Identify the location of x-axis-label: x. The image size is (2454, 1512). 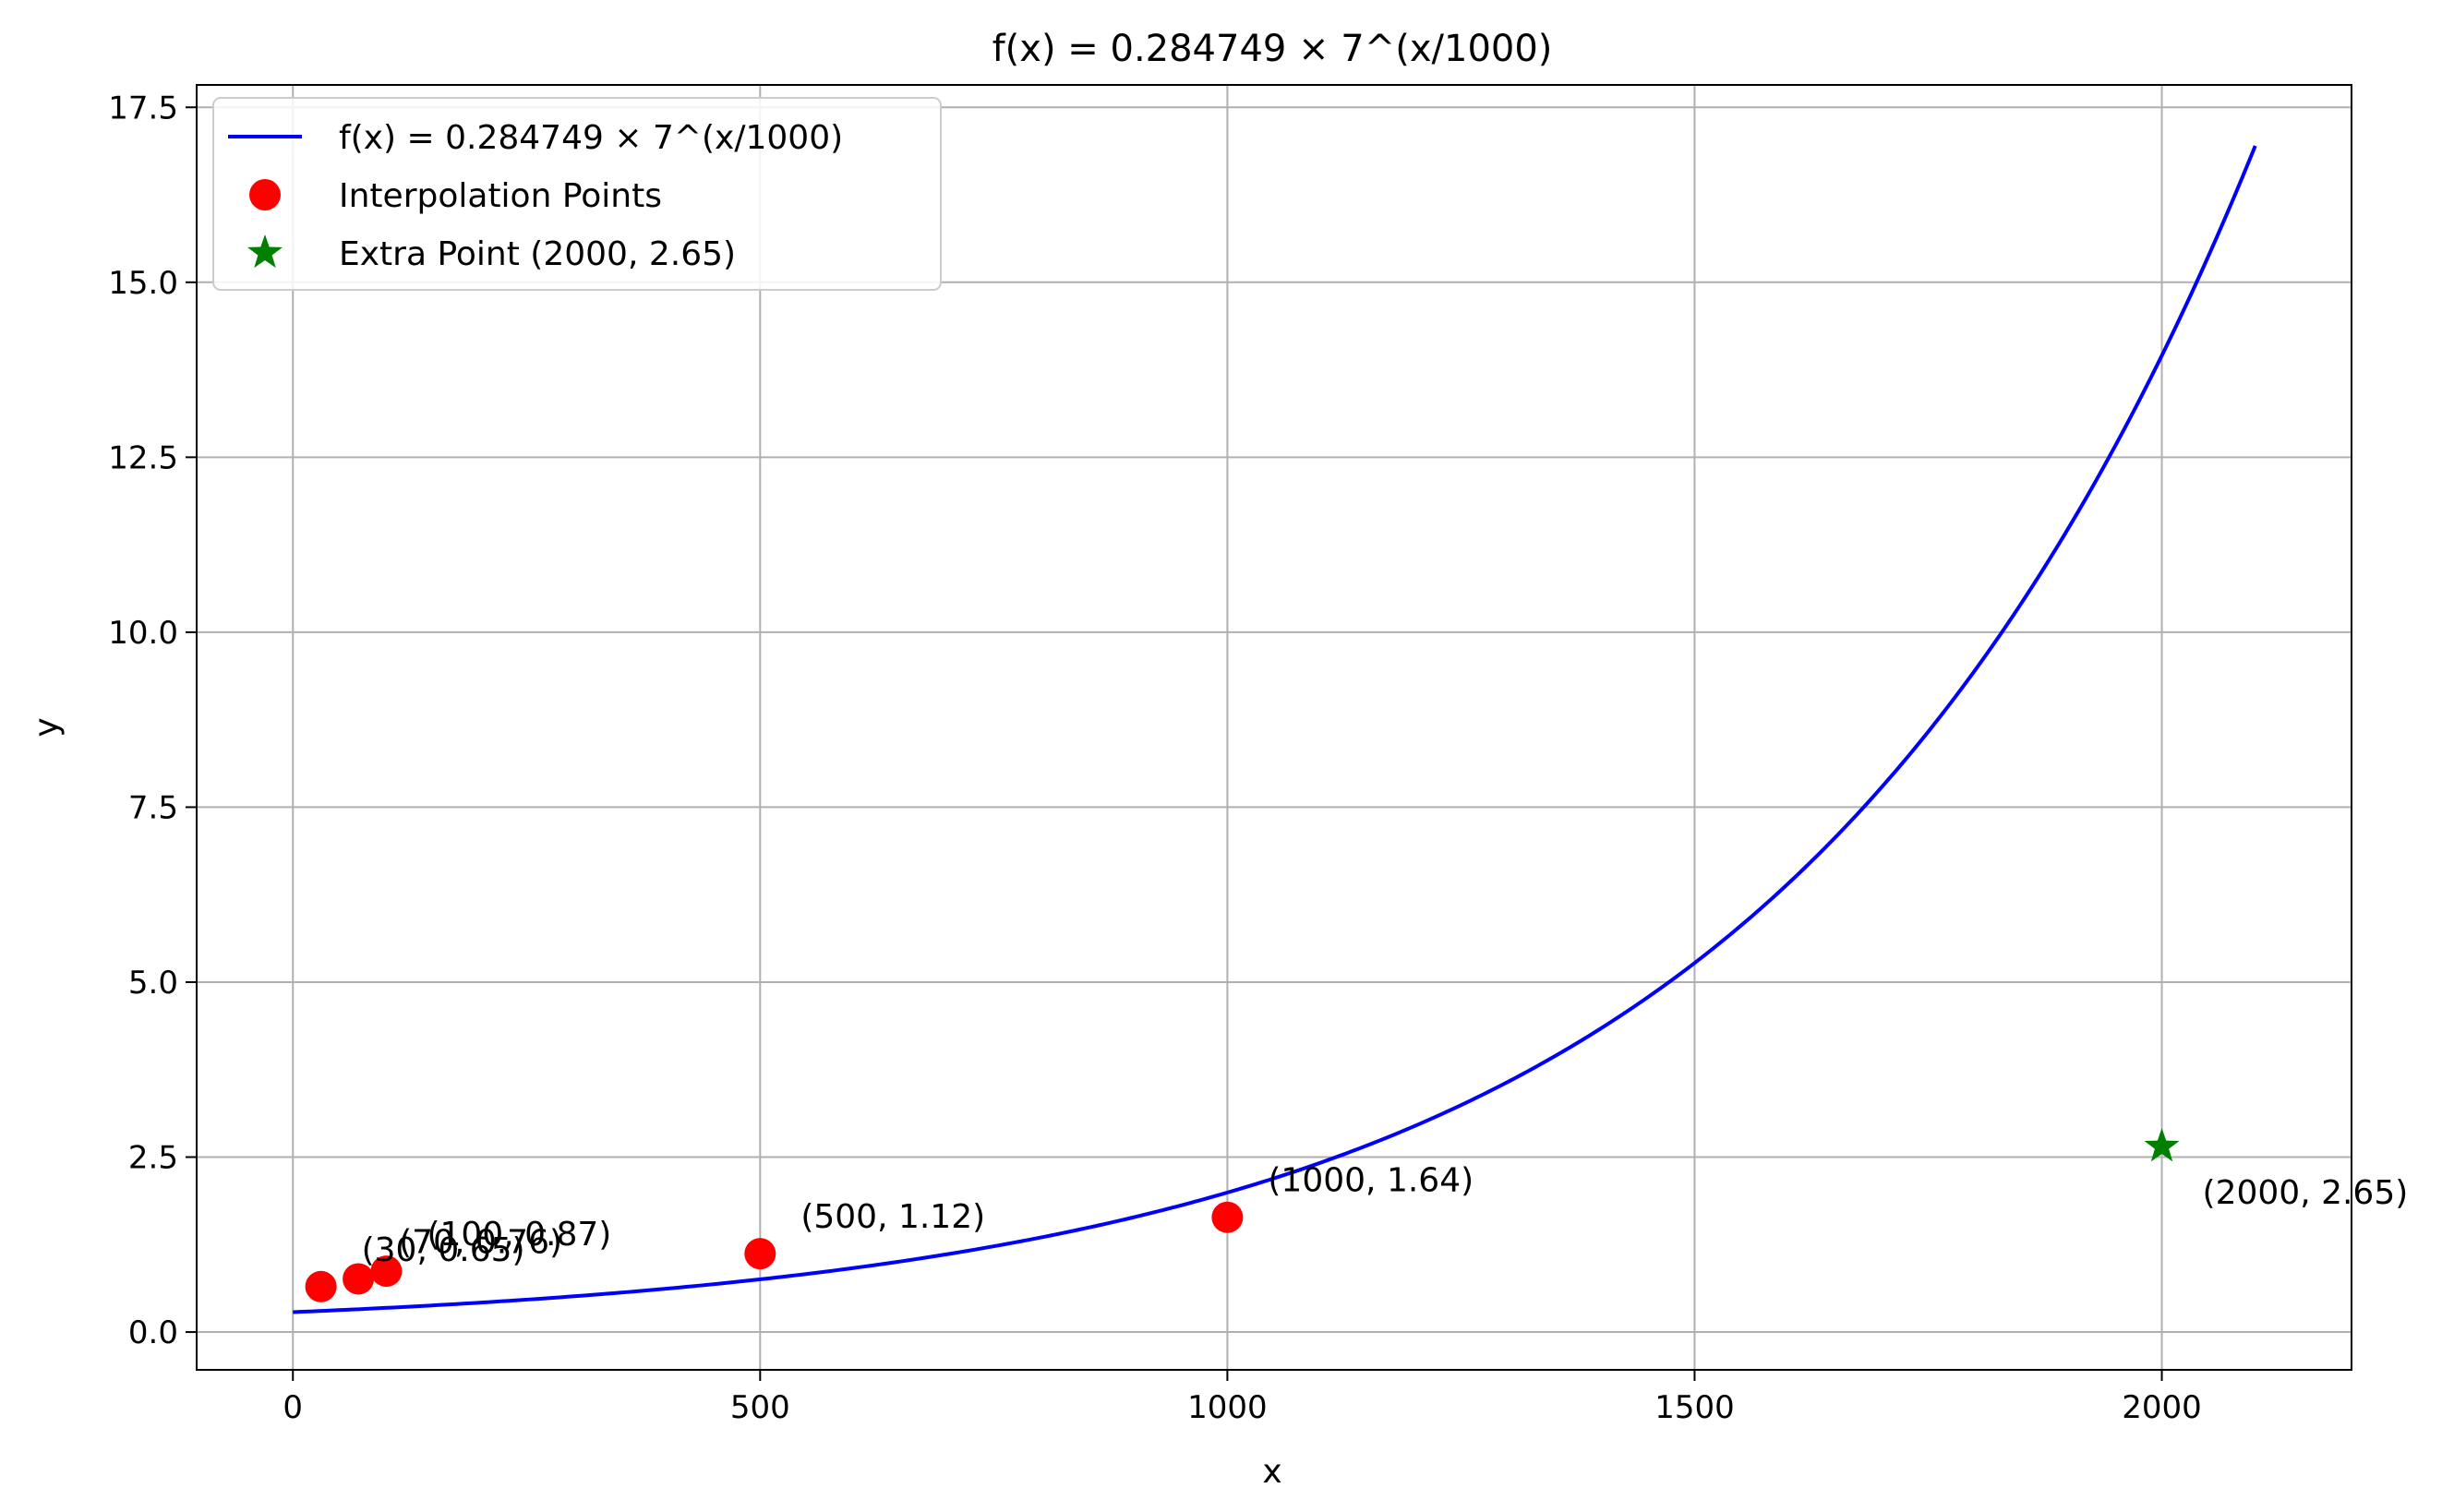
(1272, 1472).